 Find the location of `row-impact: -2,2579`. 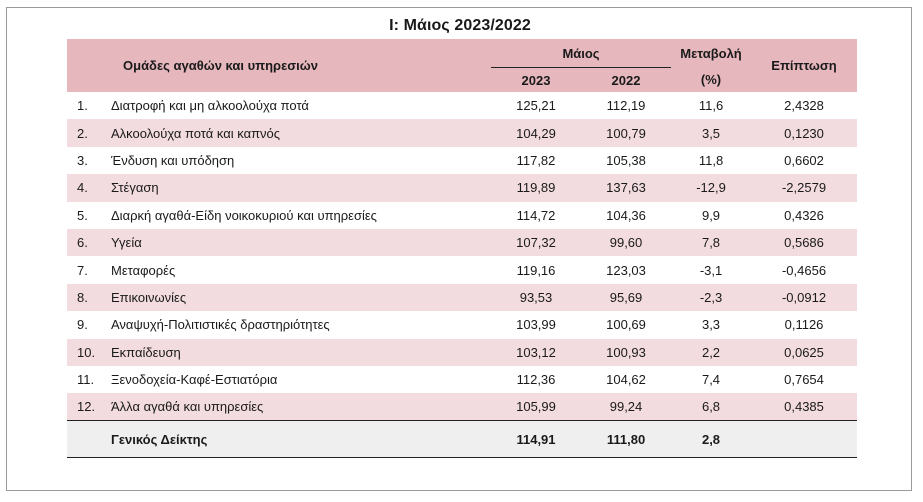

row-impact: -2,2579 is located at coordinates (804, 188).